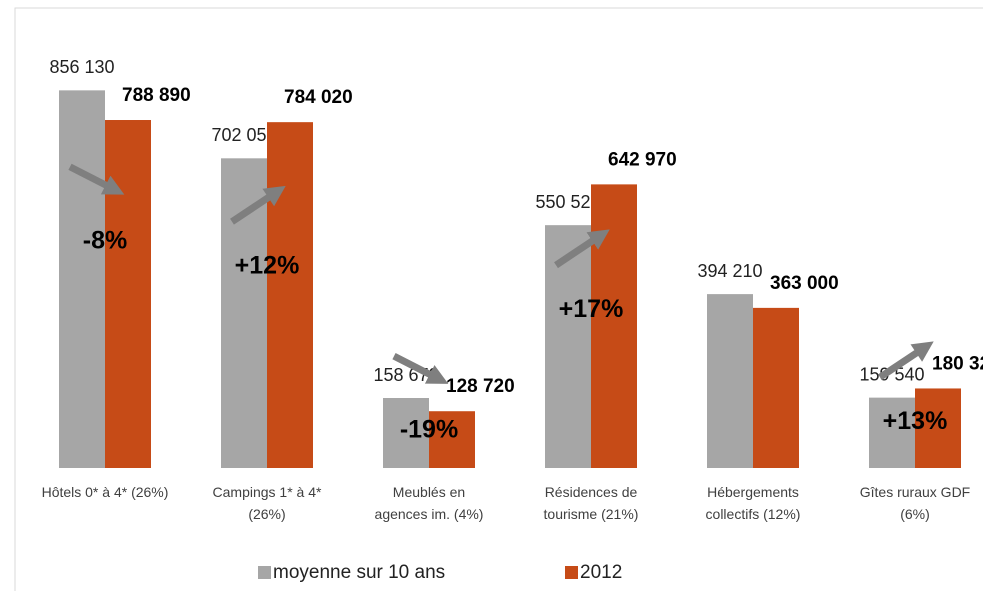  I want to click on legend-label: moyenne sur 10 ans, so click(359, 572).